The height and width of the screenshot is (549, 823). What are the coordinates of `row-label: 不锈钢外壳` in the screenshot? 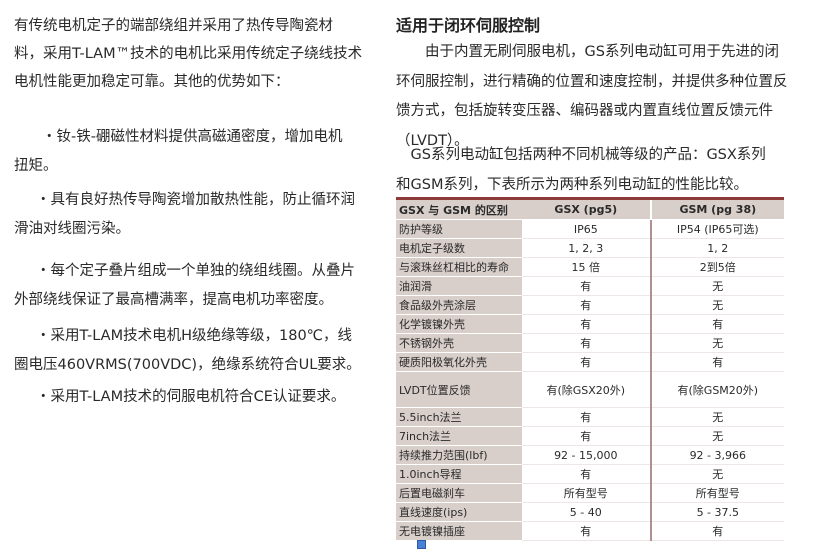 It's located at (459, 343).